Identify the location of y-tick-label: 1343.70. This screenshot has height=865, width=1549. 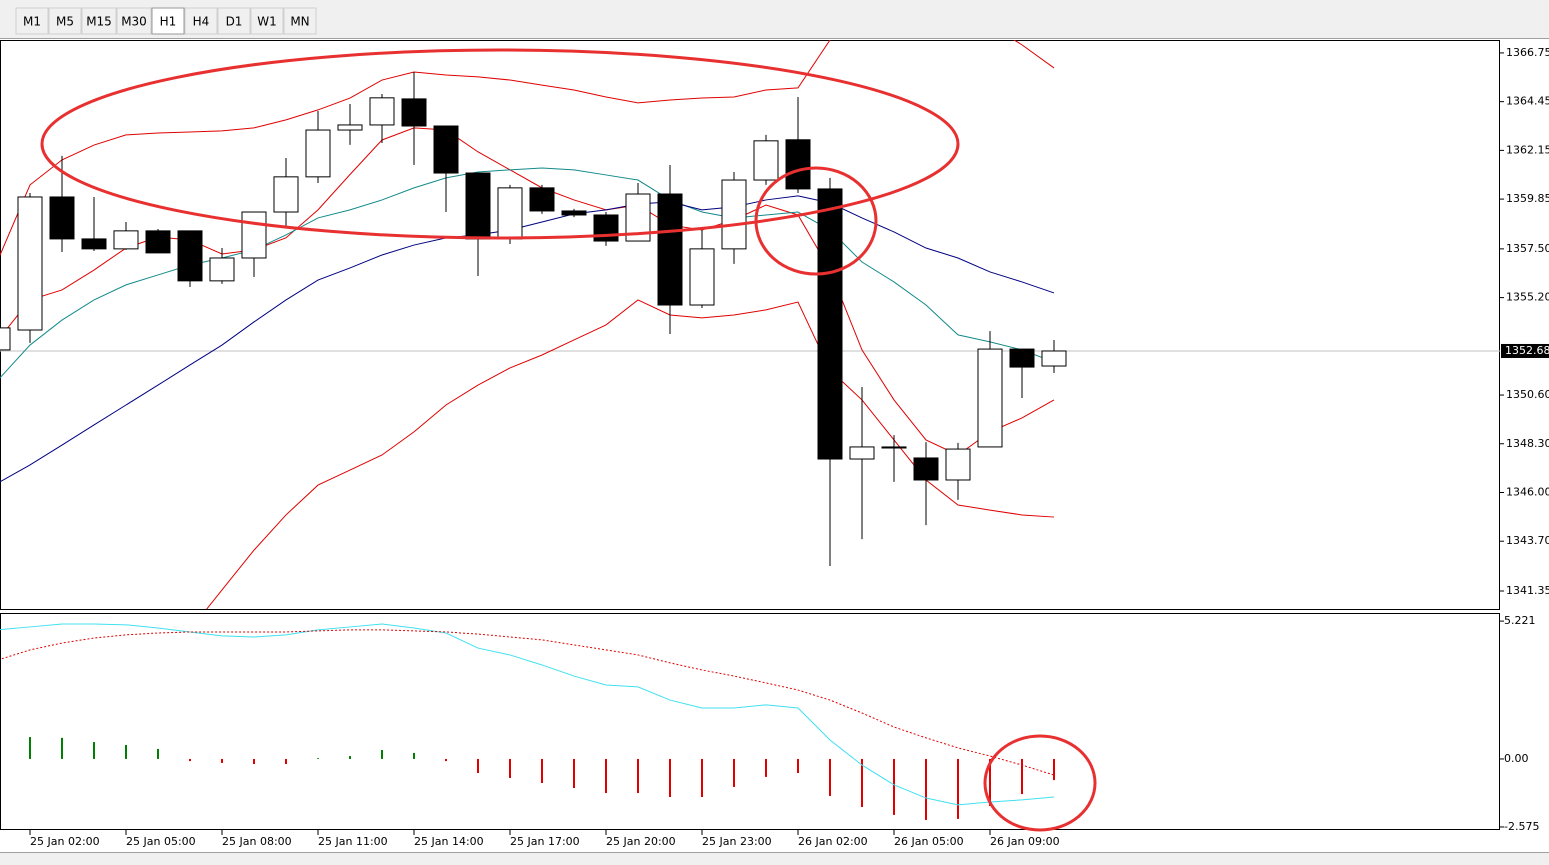
(1527, 540).